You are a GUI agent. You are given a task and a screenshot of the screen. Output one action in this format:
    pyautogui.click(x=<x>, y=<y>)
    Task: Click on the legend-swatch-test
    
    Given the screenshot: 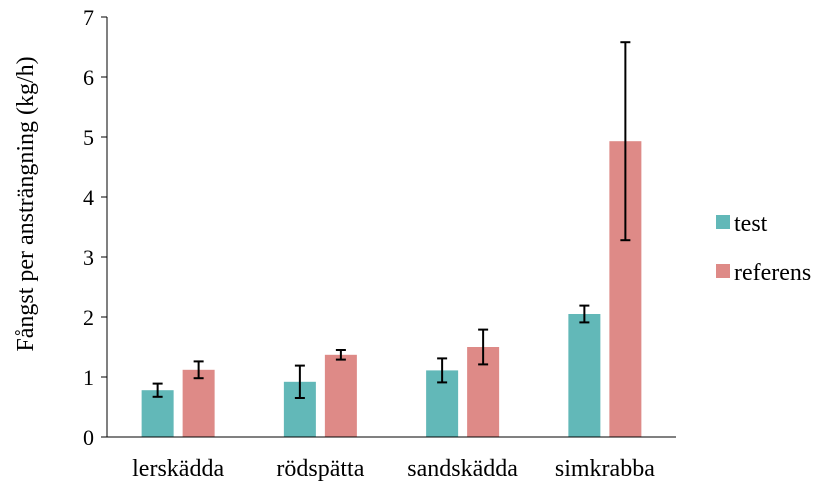 What is the action you would take?
    pyautogui.click(x=723, y=222)
    